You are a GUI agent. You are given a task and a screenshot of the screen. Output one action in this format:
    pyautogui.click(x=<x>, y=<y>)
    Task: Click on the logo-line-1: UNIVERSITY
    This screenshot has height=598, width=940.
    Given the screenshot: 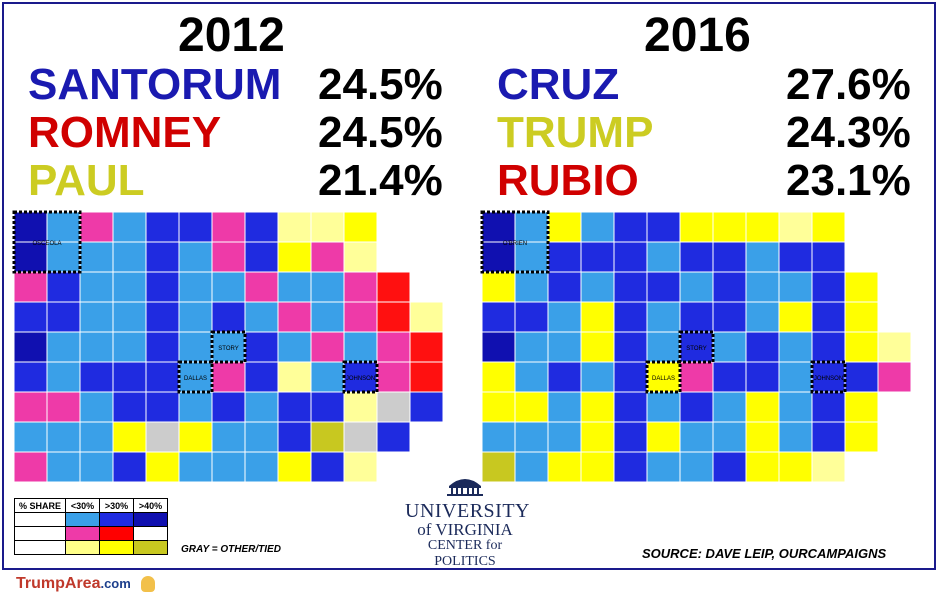 What is the action you would take?
    pyautogui.click(x=467, y=511)
    